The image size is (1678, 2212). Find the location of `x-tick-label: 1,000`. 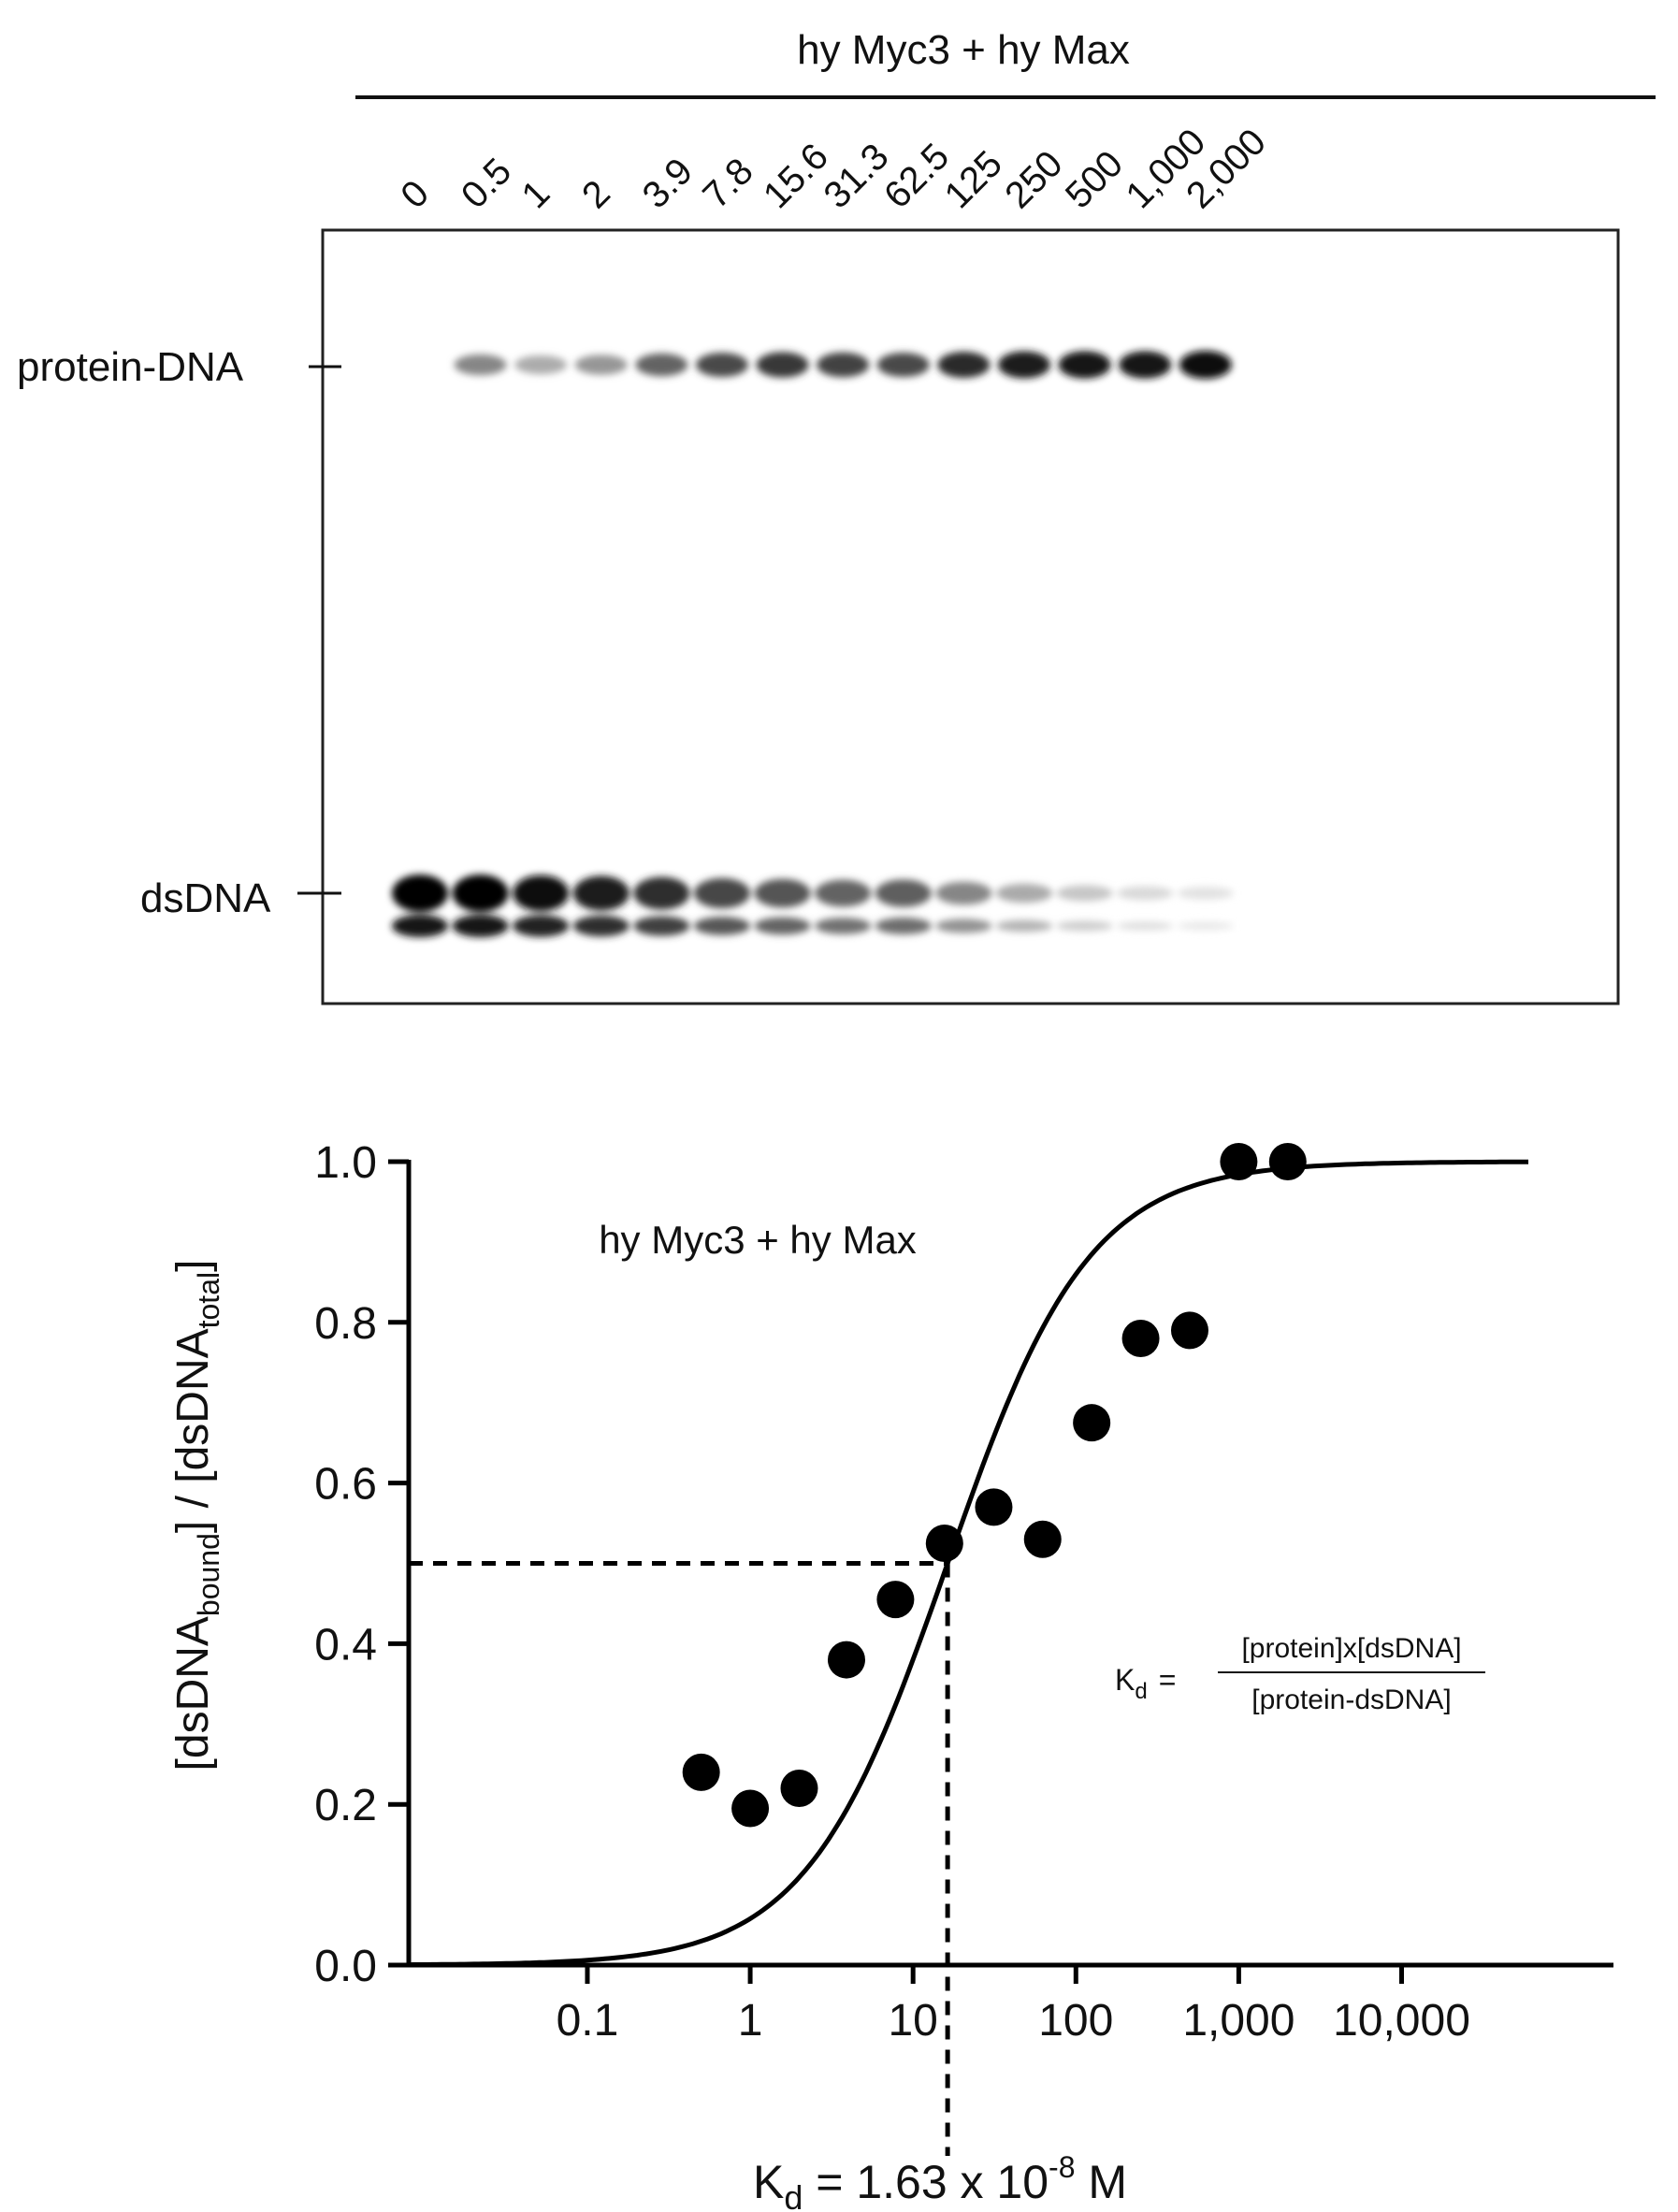

x-tick-label: 1,000 is located at coordinates (1238, 2021).